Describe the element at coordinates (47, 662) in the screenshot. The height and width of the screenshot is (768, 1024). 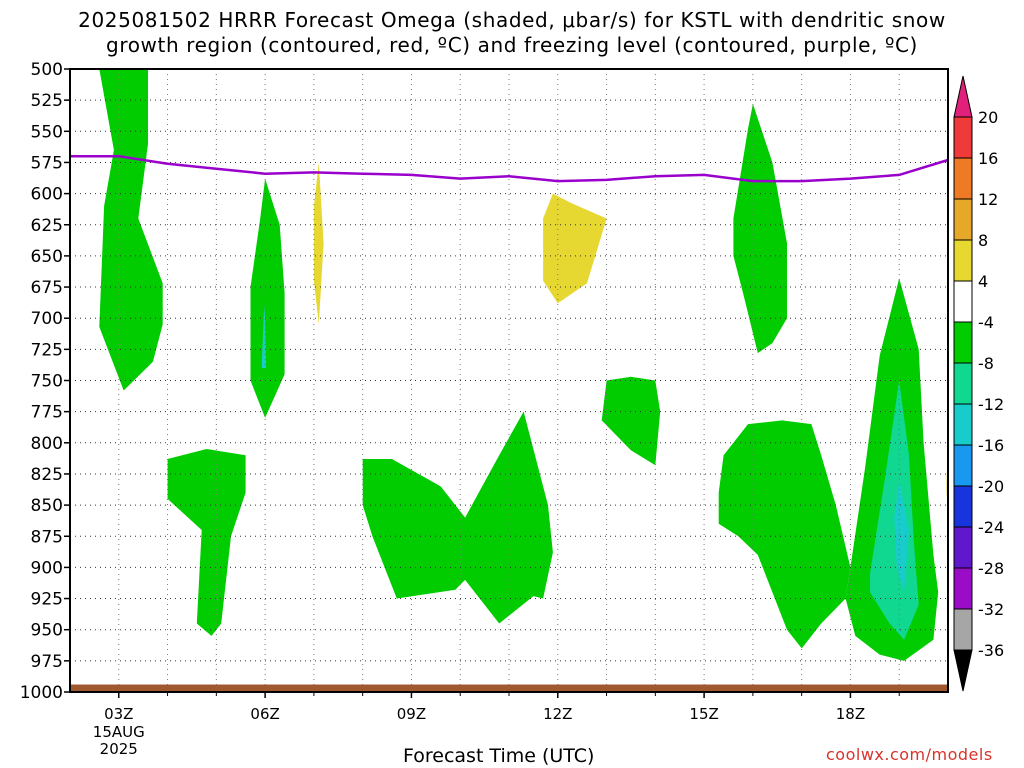
I see `y-tick-label-975: 975` at that location.